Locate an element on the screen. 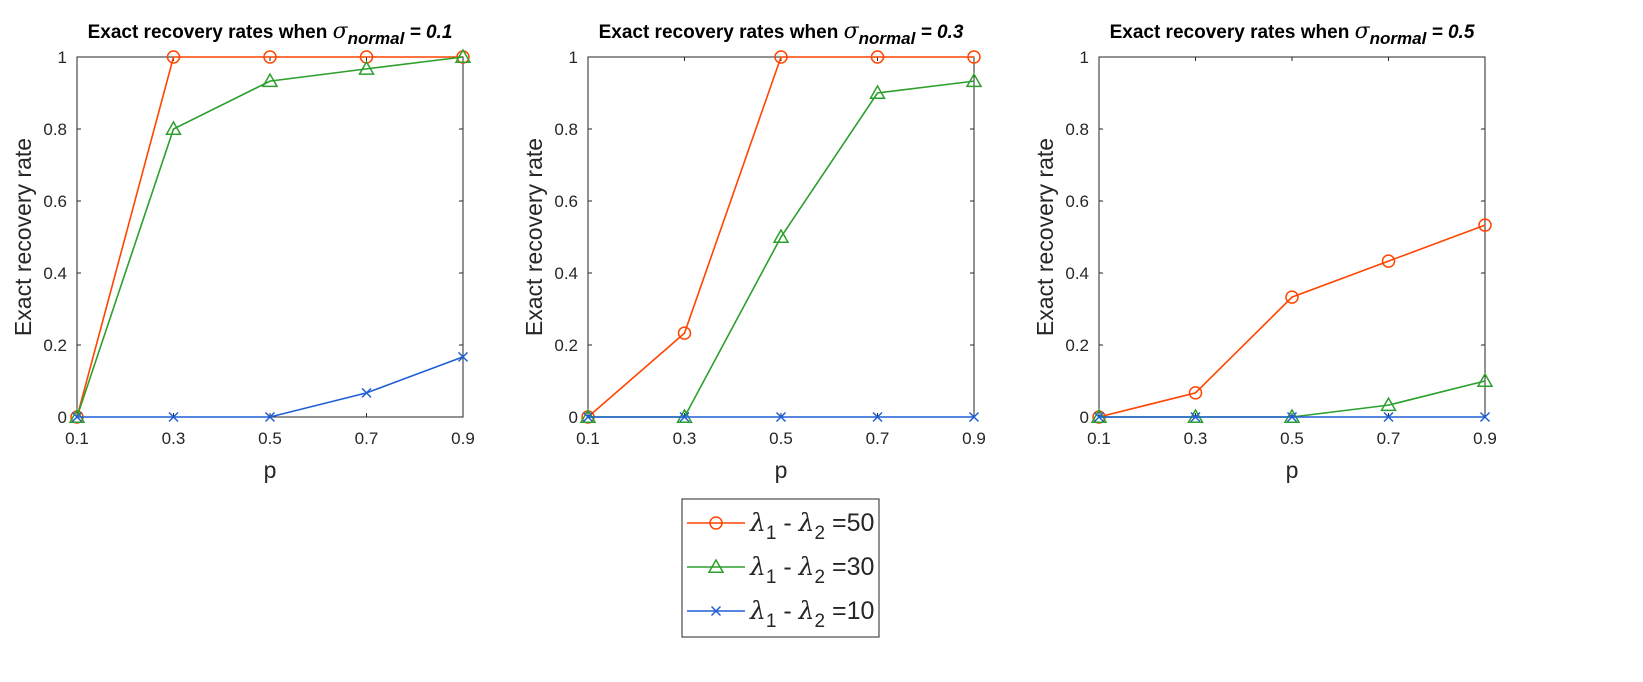  legend-text: =10 is located at coordinates (849, 611).